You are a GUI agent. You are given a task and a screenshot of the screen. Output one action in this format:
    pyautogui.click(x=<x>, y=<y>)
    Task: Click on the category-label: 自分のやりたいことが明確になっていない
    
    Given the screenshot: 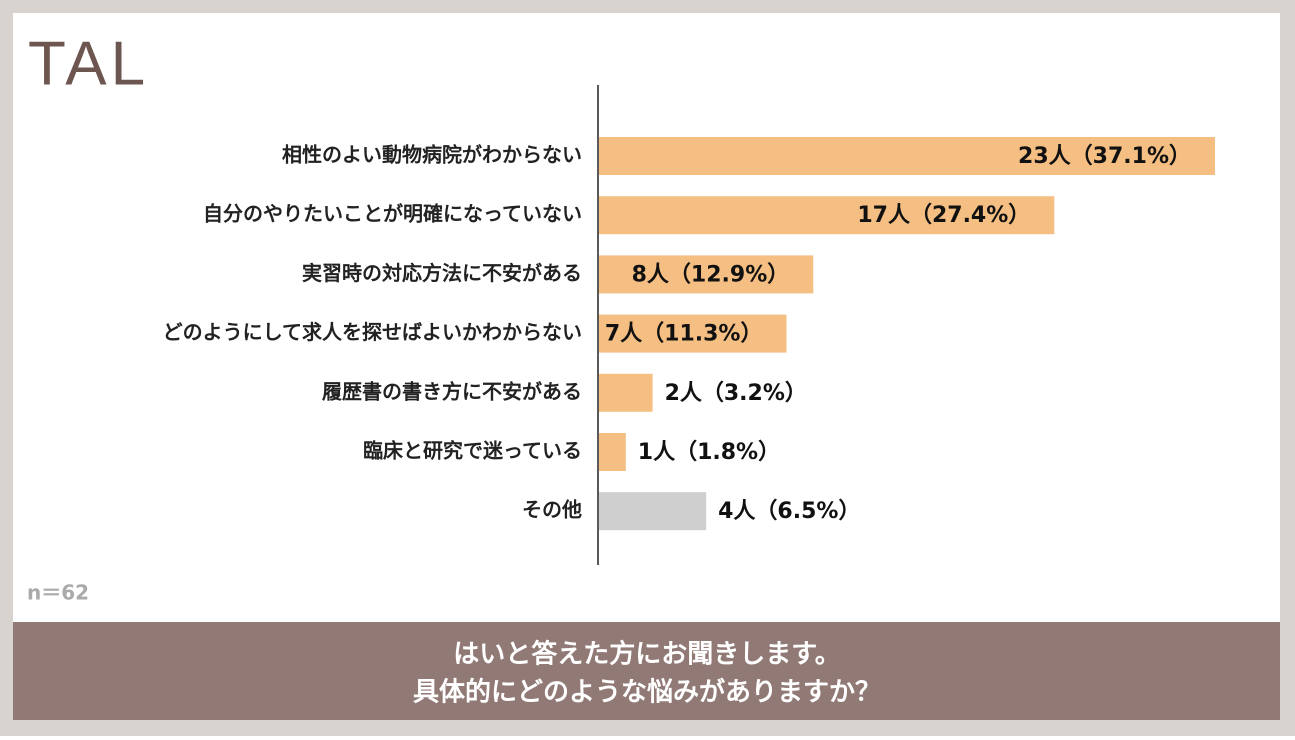 What is the action you would take?
    pyautogui.click(x=392, y=214)
    